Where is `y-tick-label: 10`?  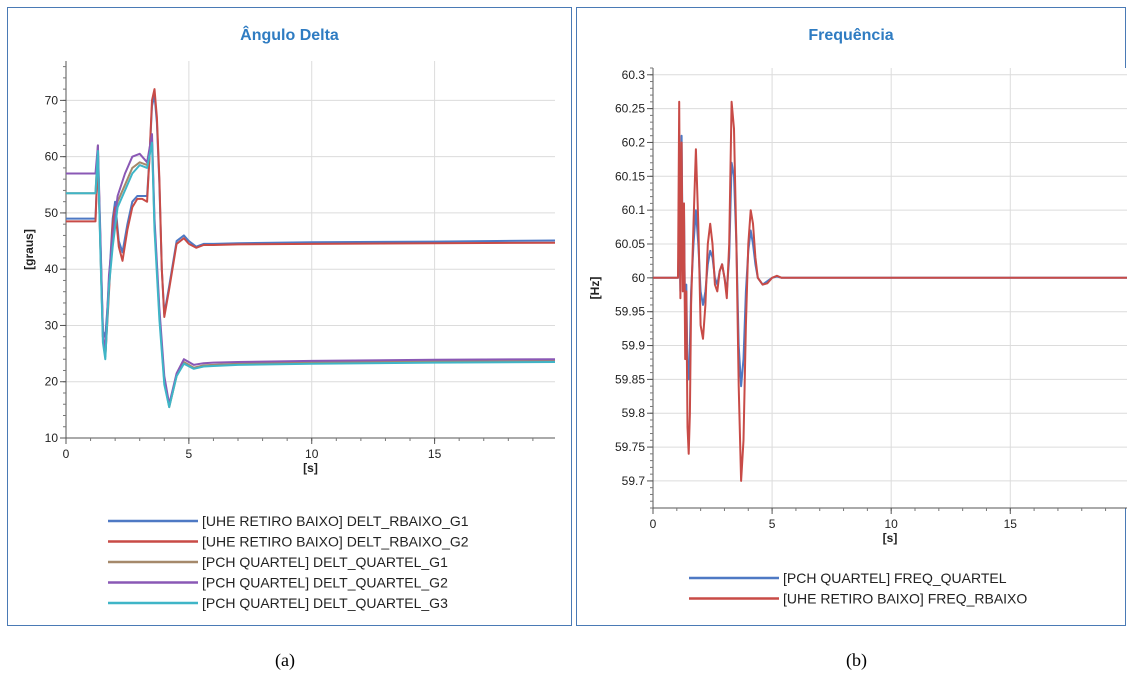
y-tick-label: 10 is located at coordinates (52, 438).